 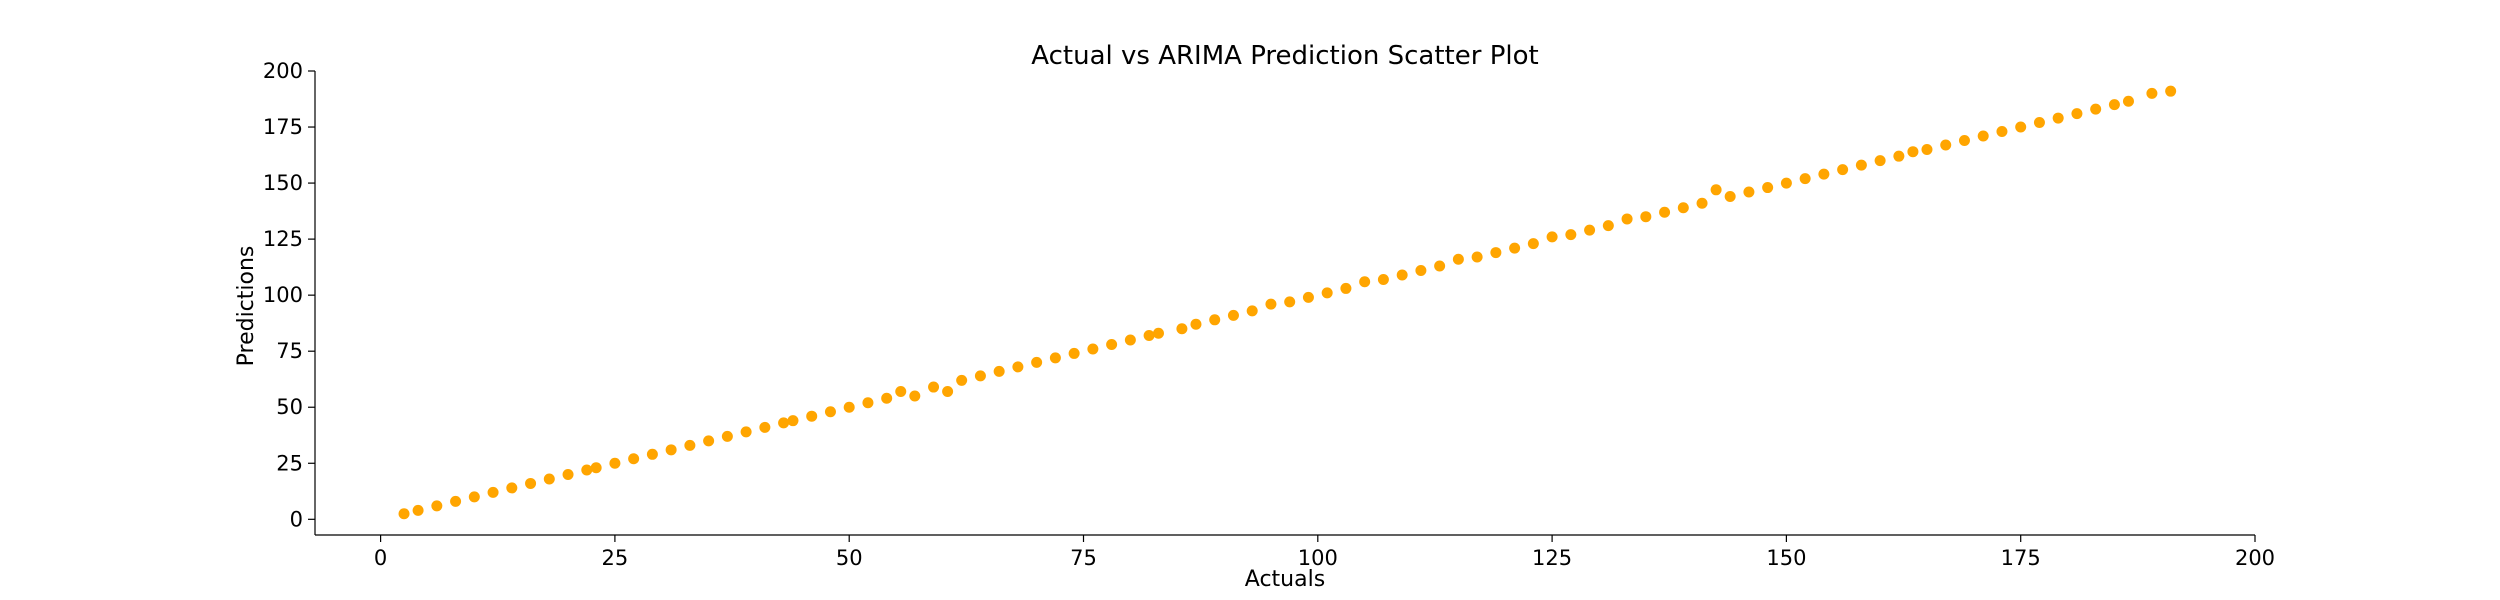 I want to click on x-tick-label: 125, so click(x=1552, y=558).